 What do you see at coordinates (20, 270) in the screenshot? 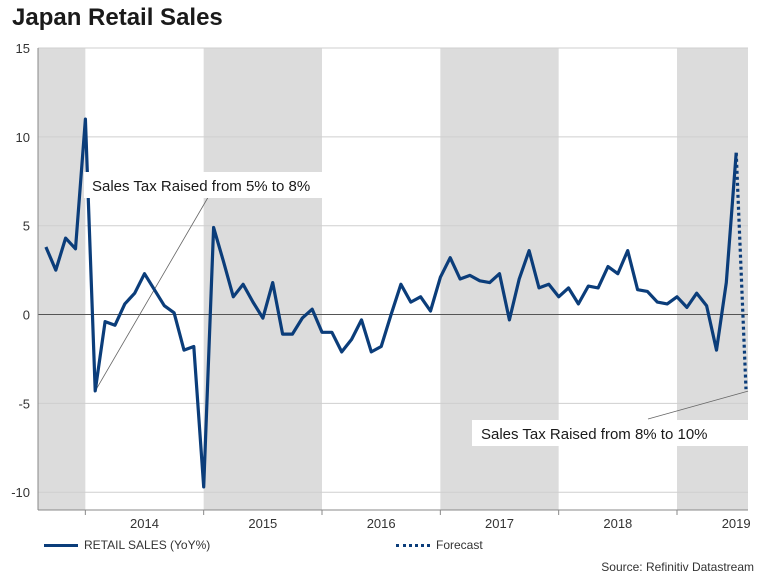
I see `y-axis-ticks: 15 10 5 0 -5 -10` at bounding box center [20, 270].